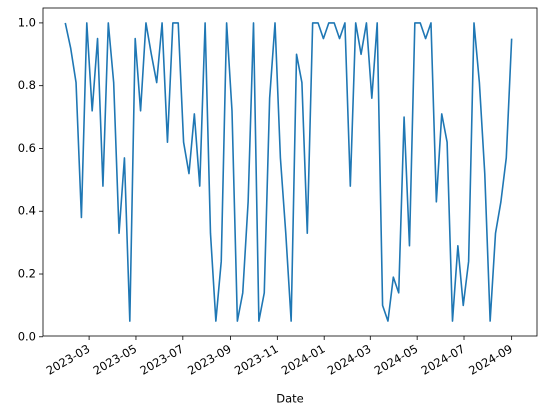 Image resolution: width=547 pixels, height=420 pixels. I want to click on y-tick-label: 0.4, so click(27, 211).